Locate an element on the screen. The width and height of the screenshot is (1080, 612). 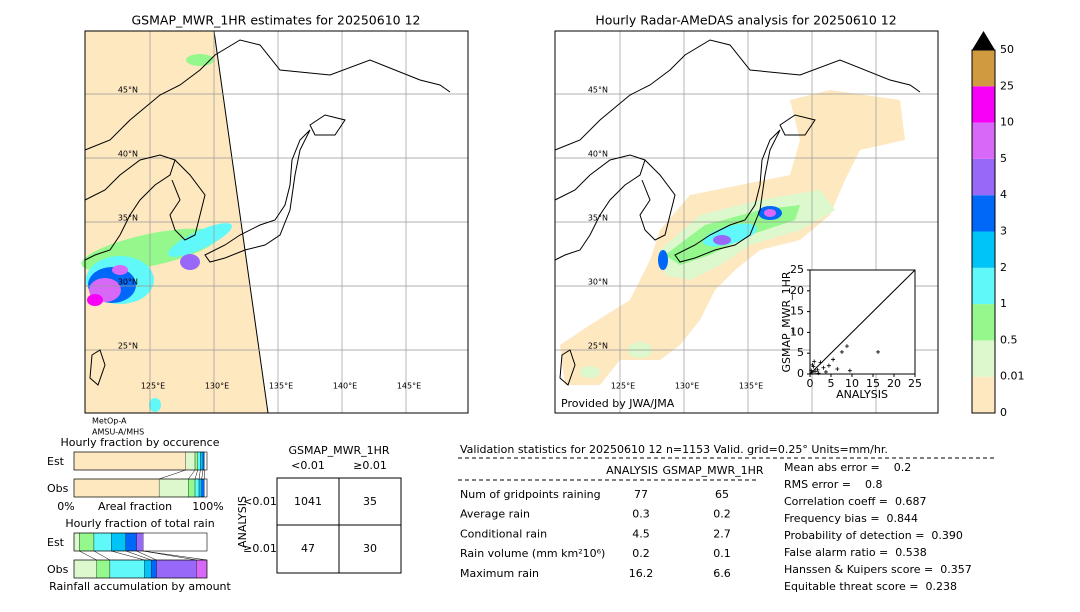
colorbar-label: 2 is located at coordinates (1003, 267).